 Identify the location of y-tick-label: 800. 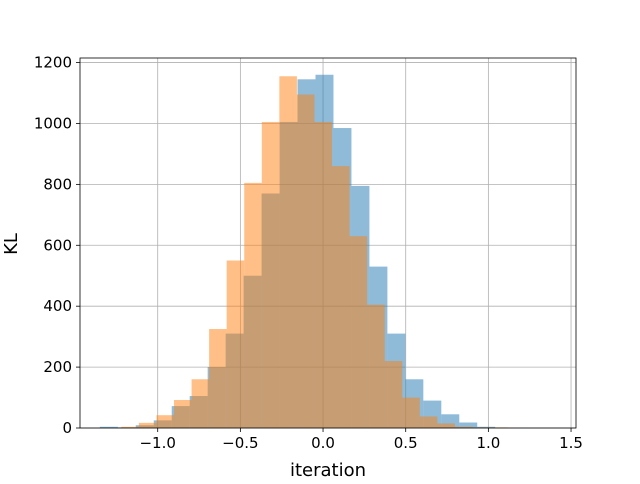
(57, 184).